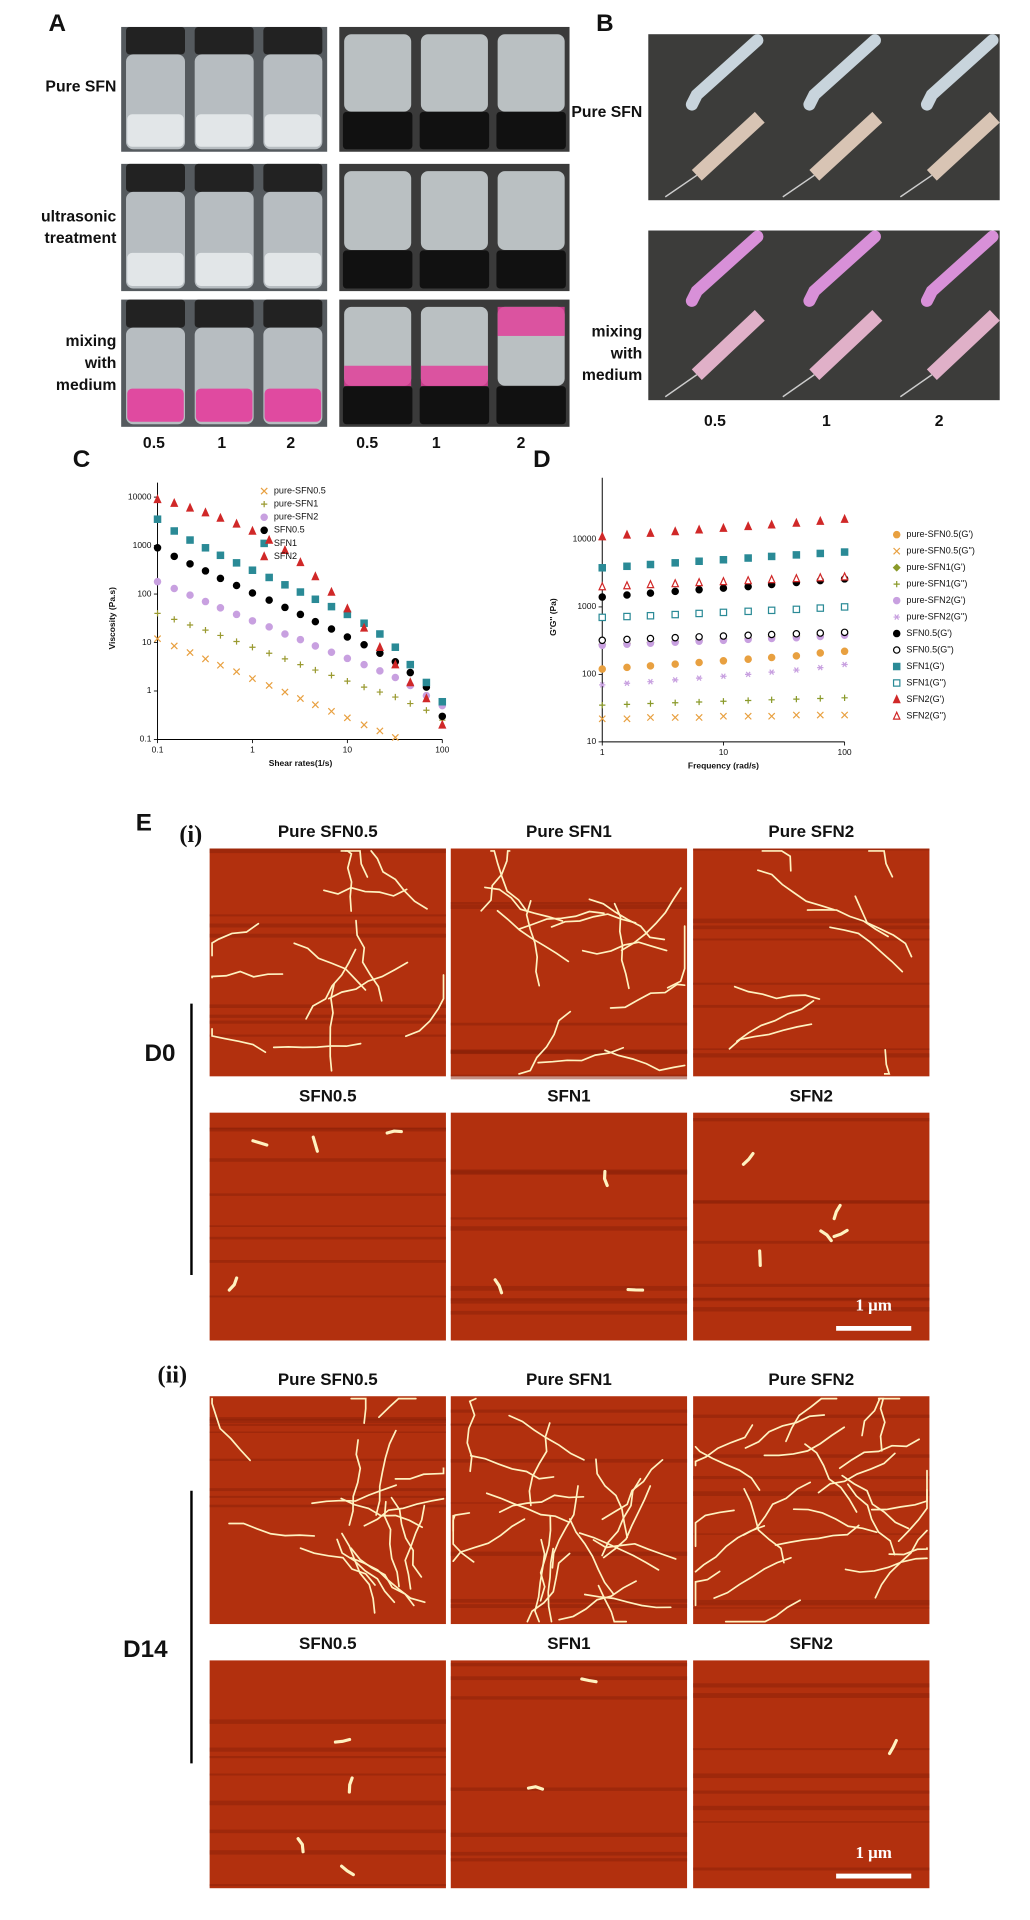 This screenshot has height=1920, width=1030. What do you see at coordinates (285, 556) in the screenshot?
I see `legend-label: SFN2` at bounding box center [285, 556].